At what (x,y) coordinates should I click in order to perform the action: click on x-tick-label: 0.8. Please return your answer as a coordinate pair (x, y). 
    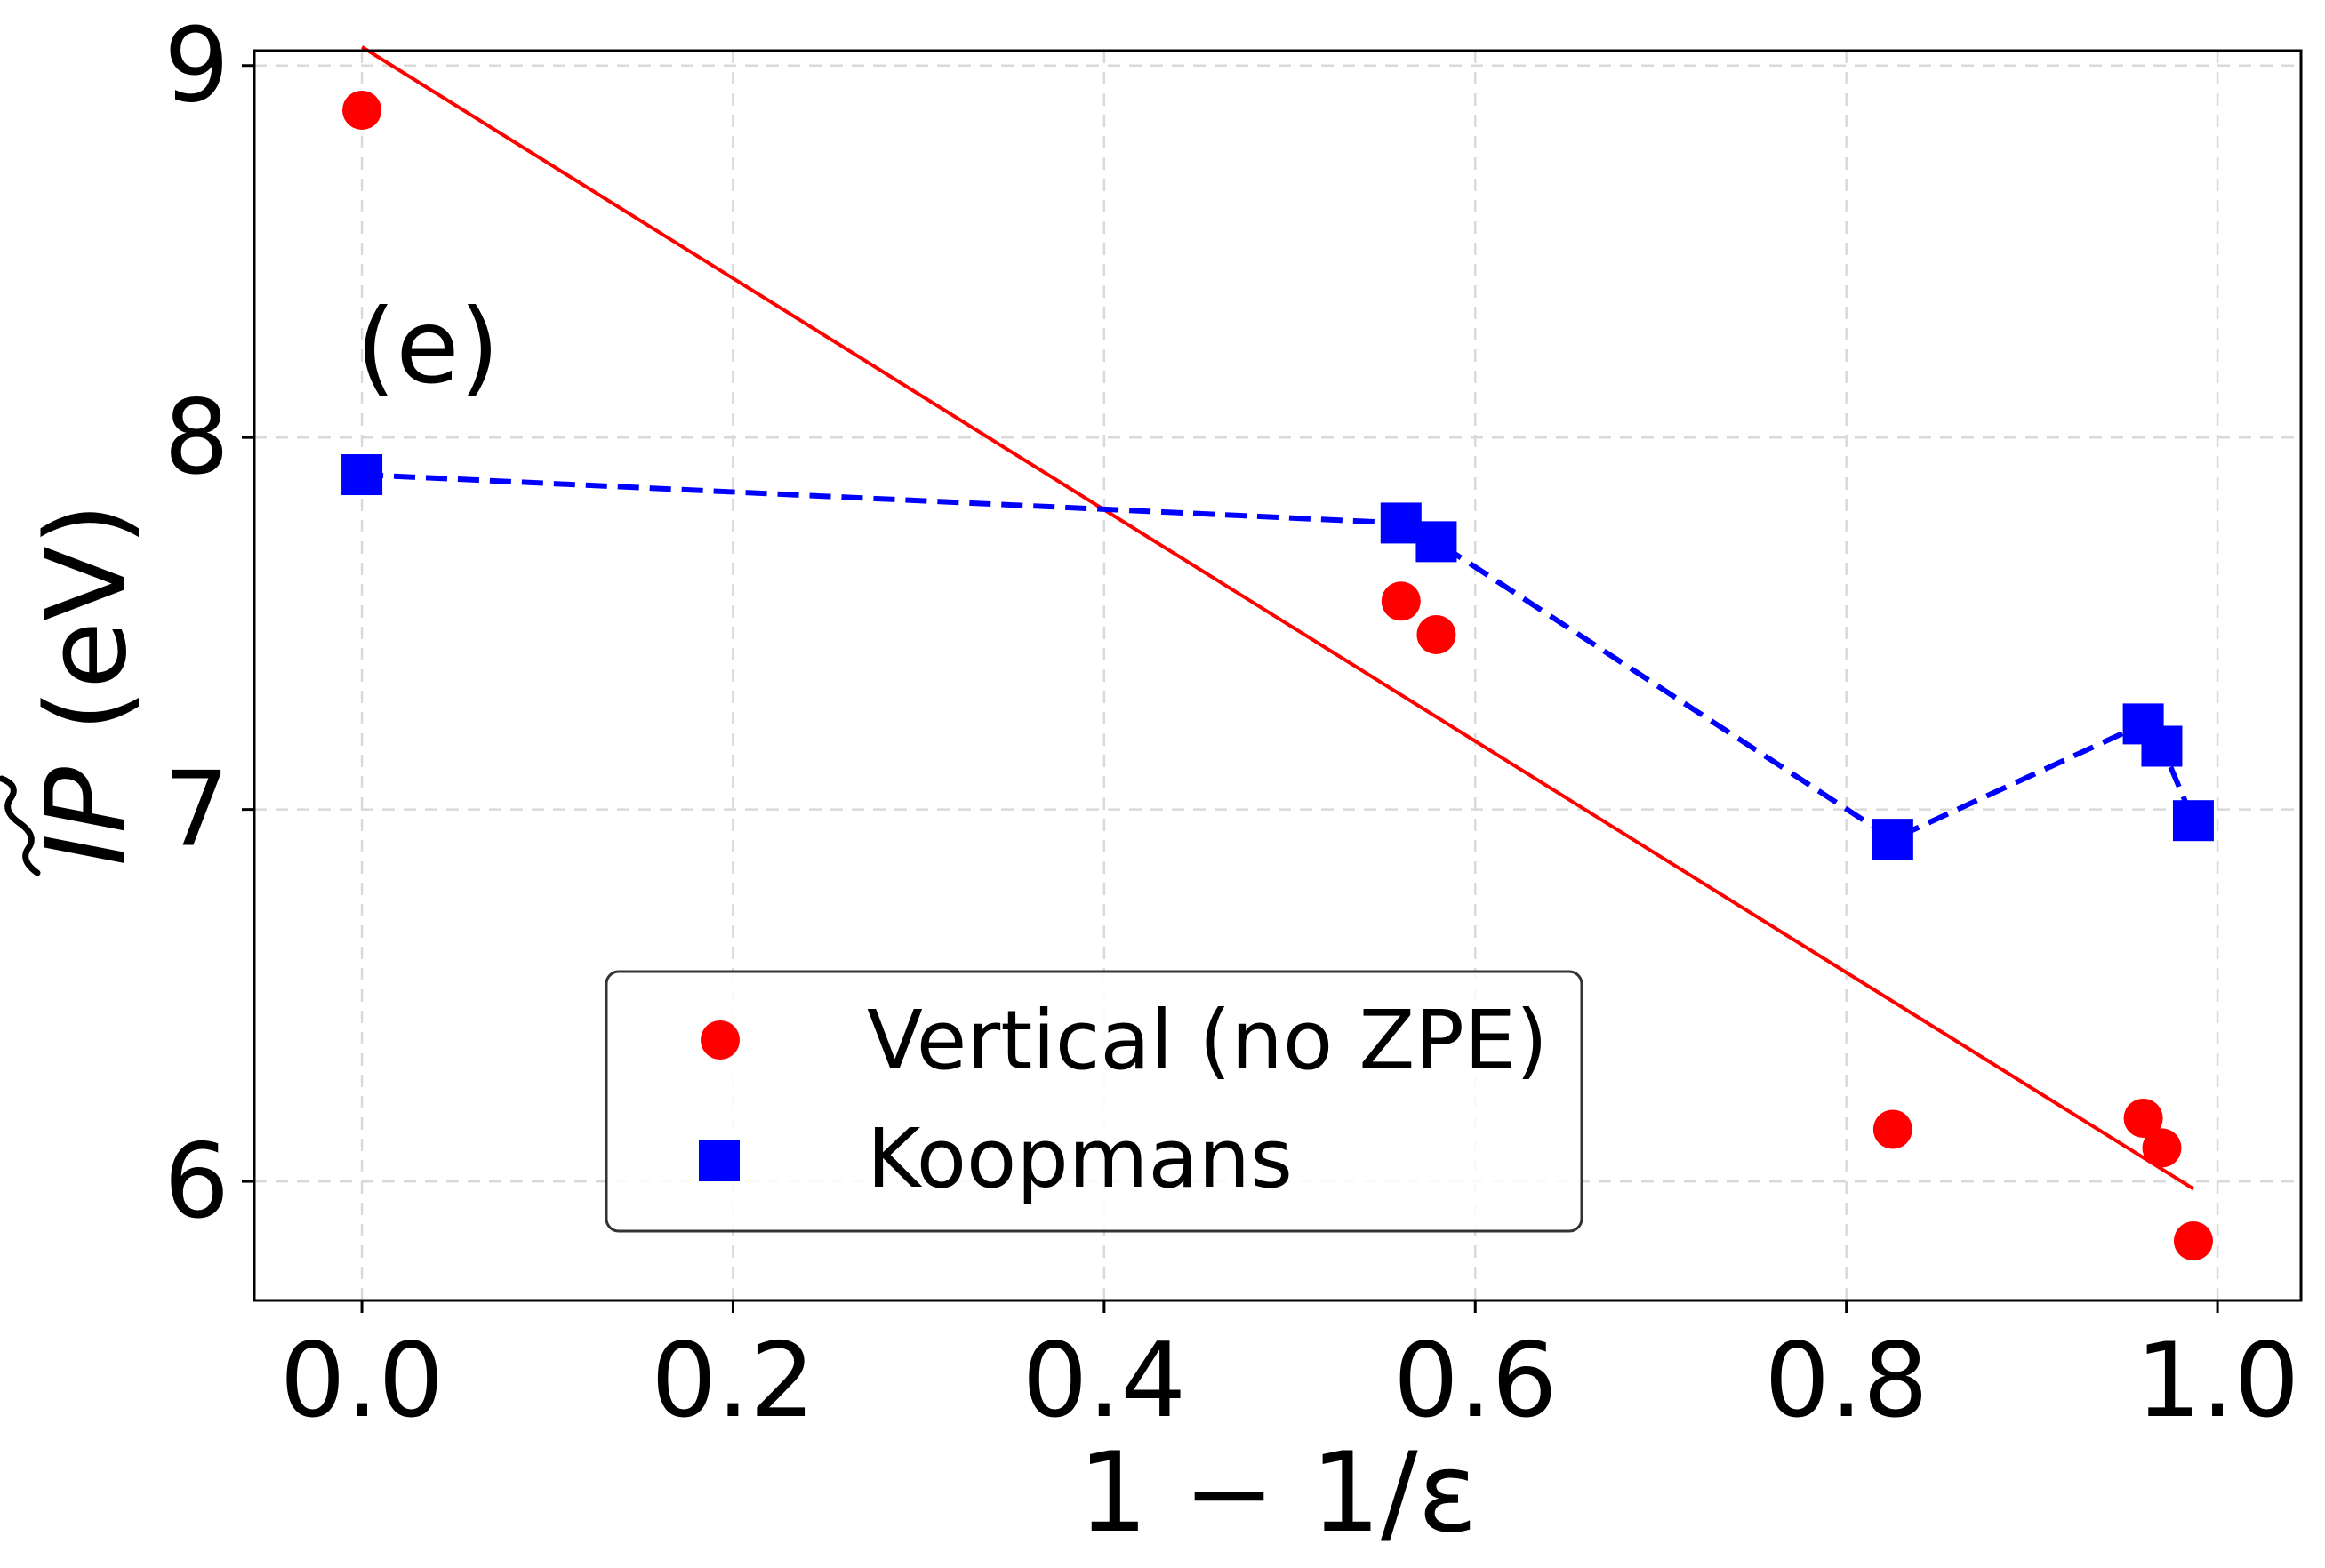
    Looking at the image, I should click on (1846, 1381).